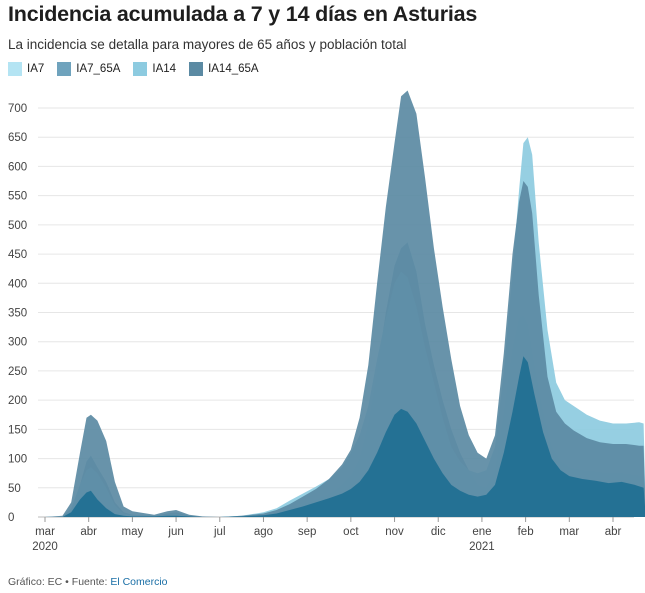  Describe the element at coordinates (17, 343) in the screenshot. I see `y-tick-label: 300` at that location.